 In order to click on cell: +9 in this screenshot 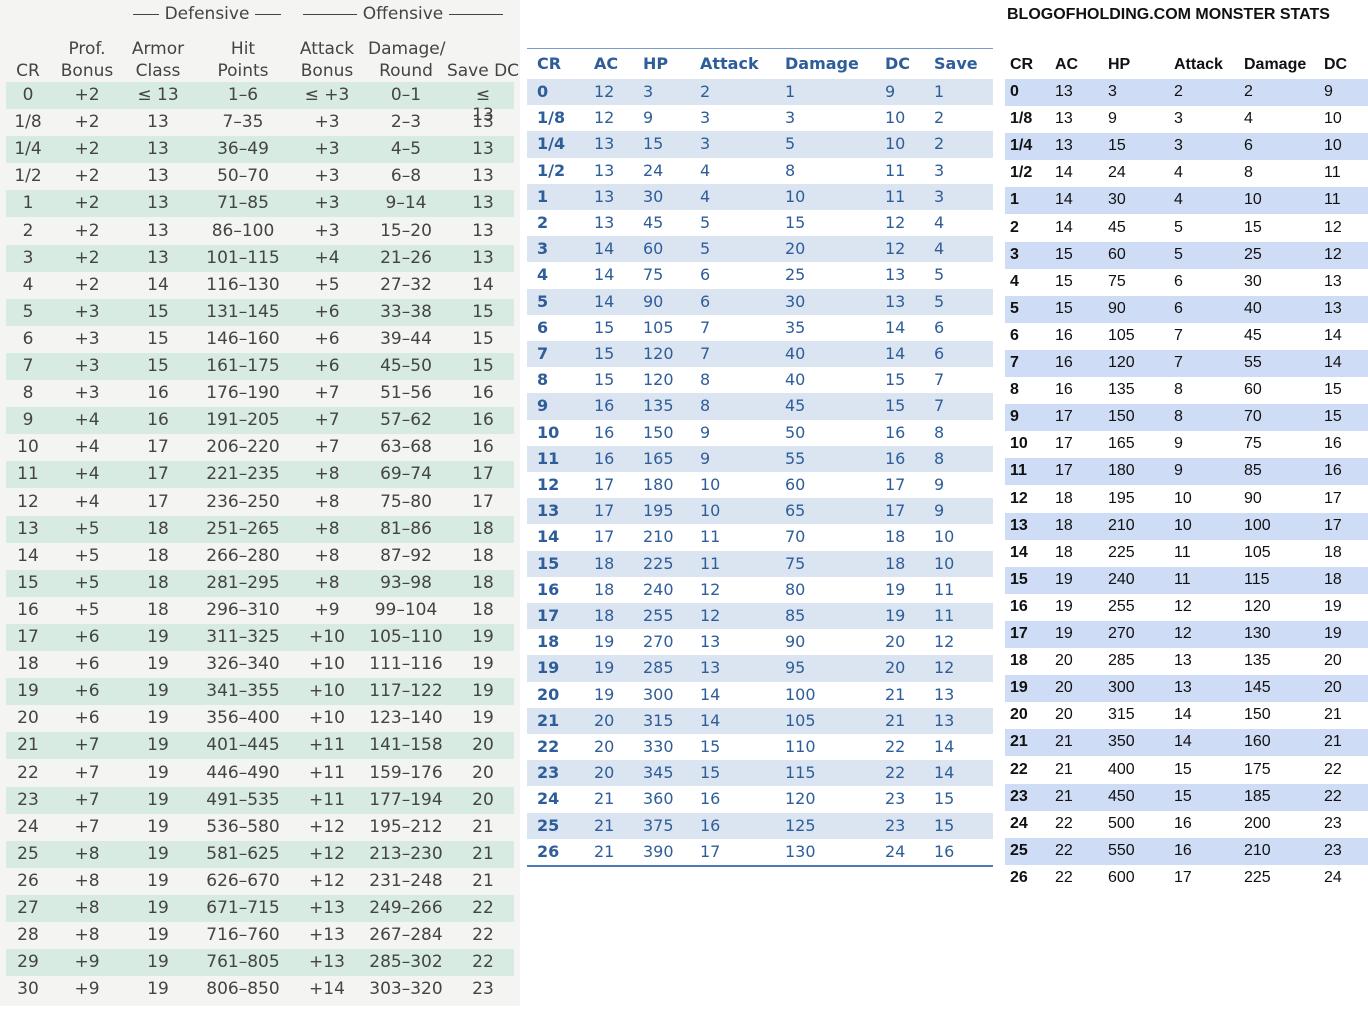, I will do `click(87, 962)`.